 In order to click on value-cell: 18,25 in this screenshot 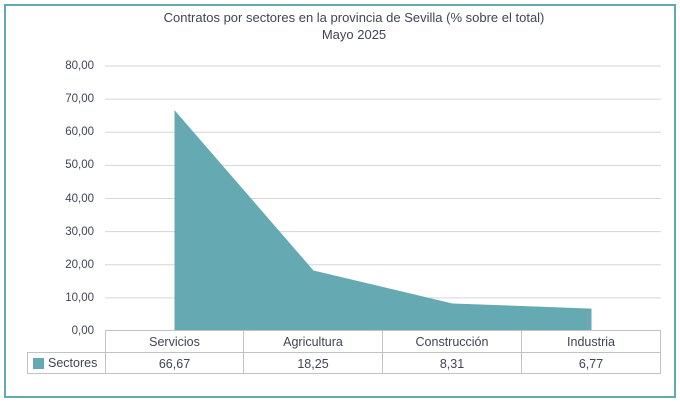, I will do `click(313, 363)`.